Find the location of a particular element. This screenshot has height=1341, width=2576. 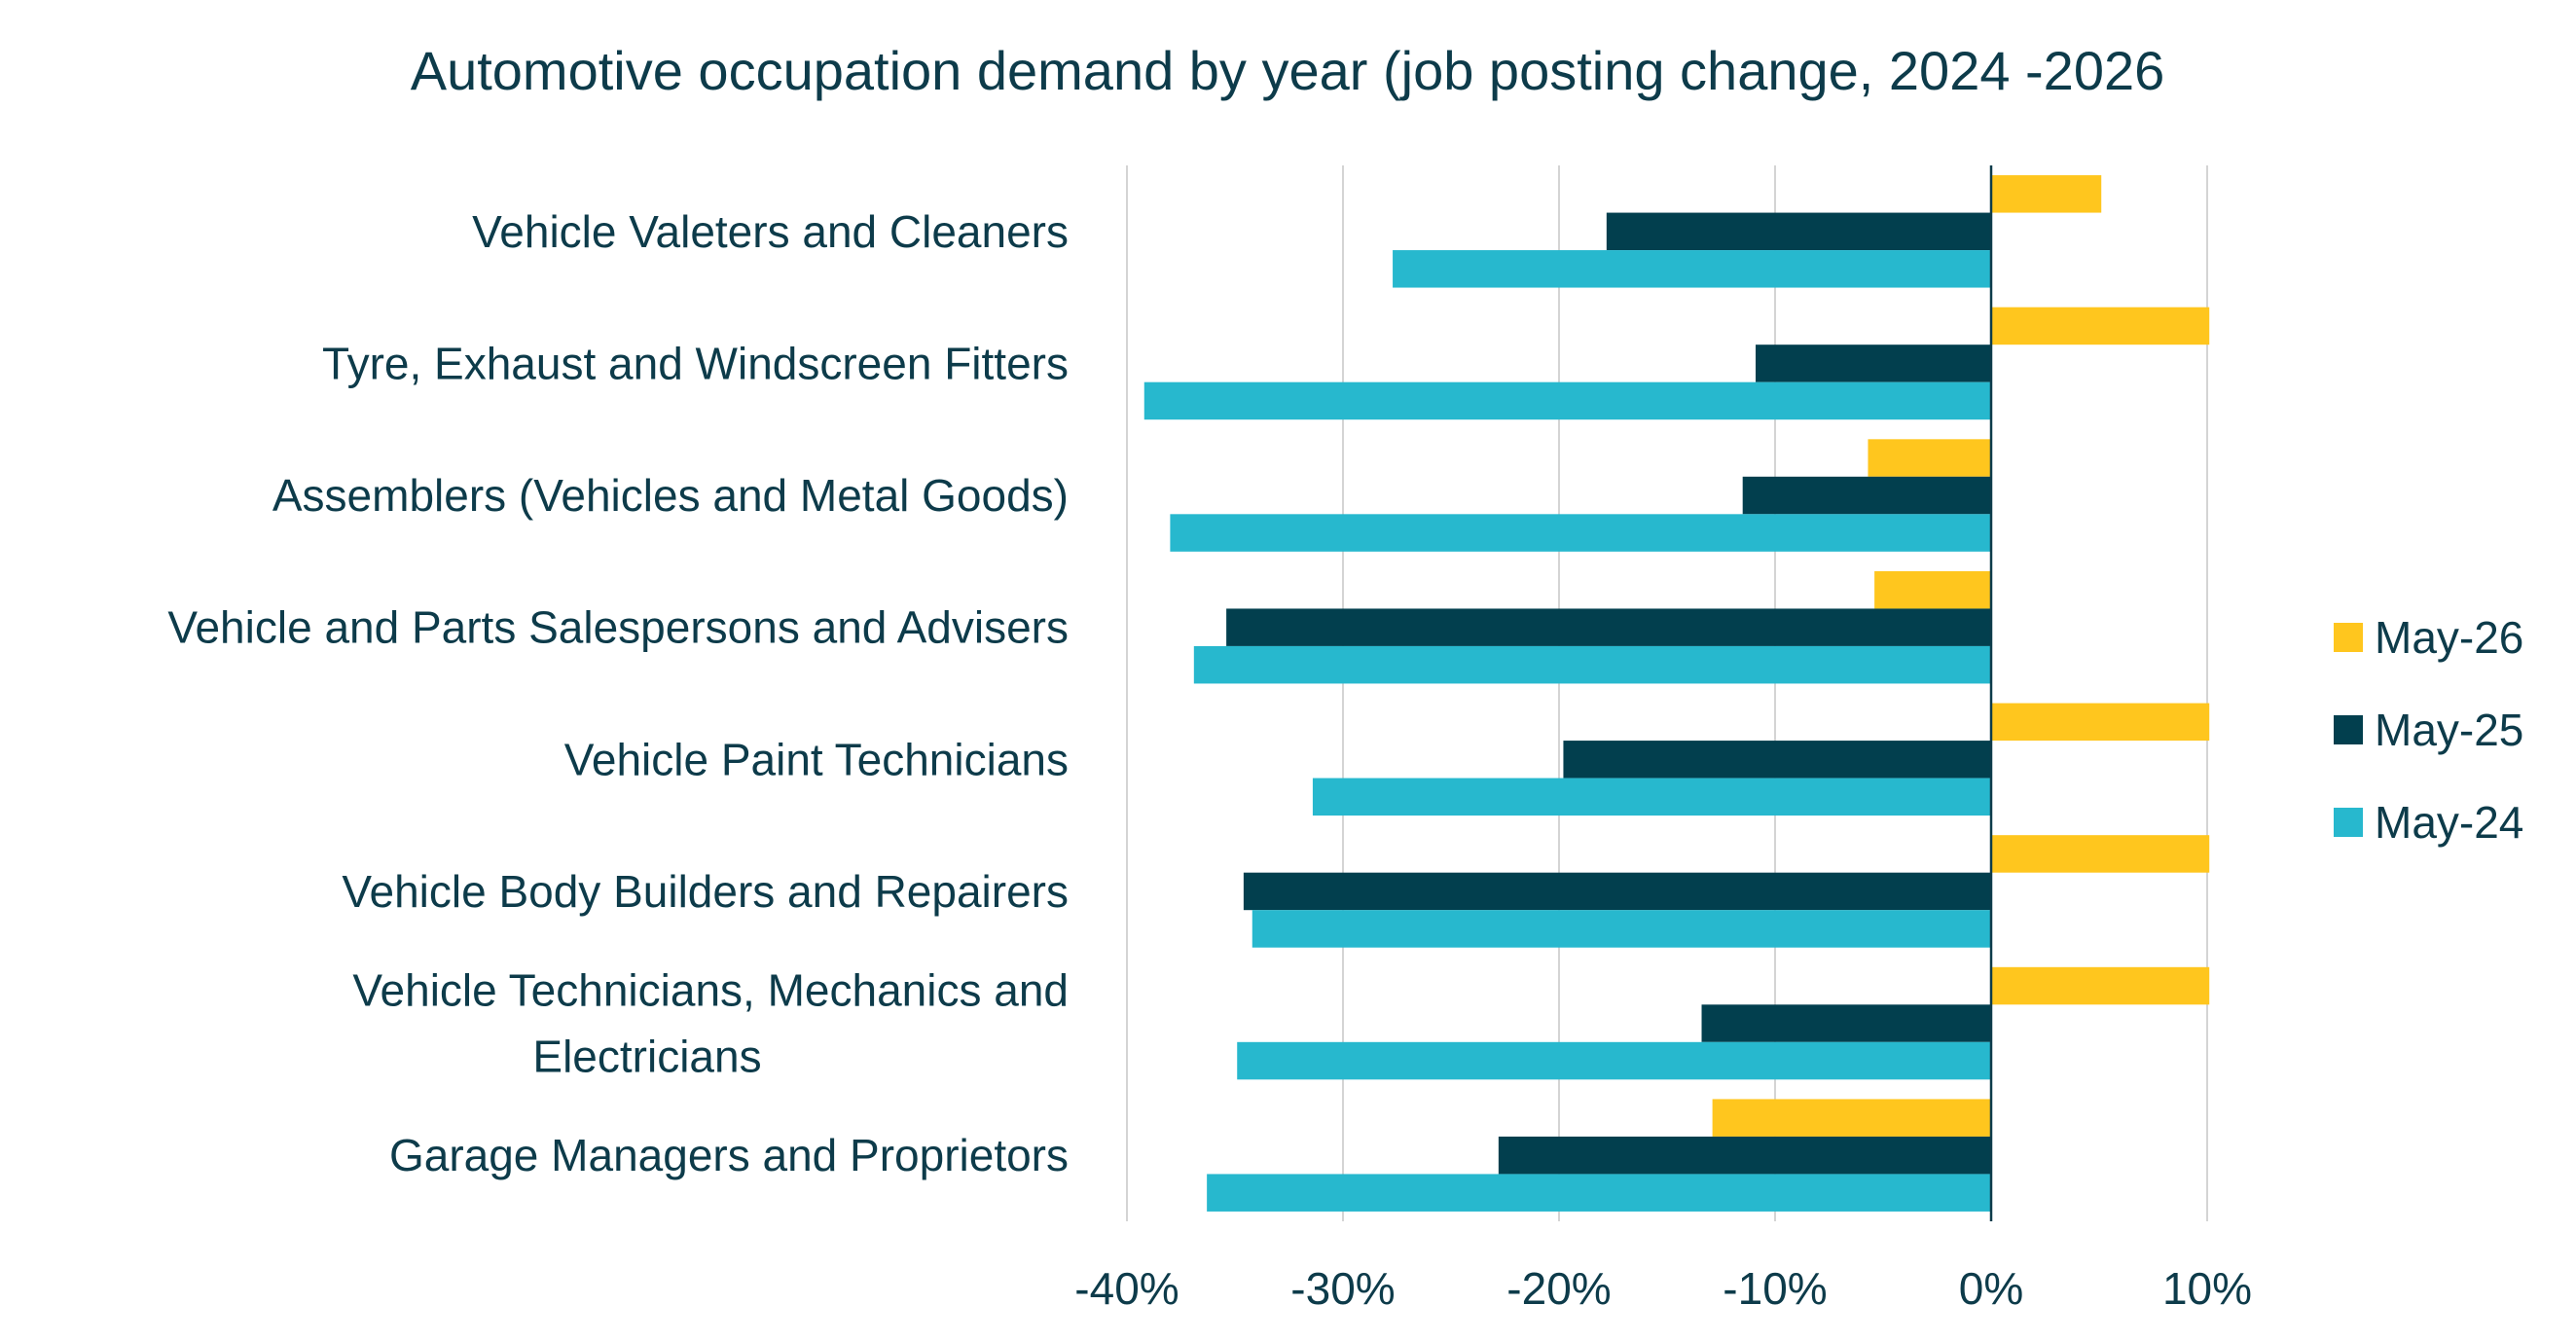

legend-label-may-25: May-25 is located at coordinates (2449, 730).